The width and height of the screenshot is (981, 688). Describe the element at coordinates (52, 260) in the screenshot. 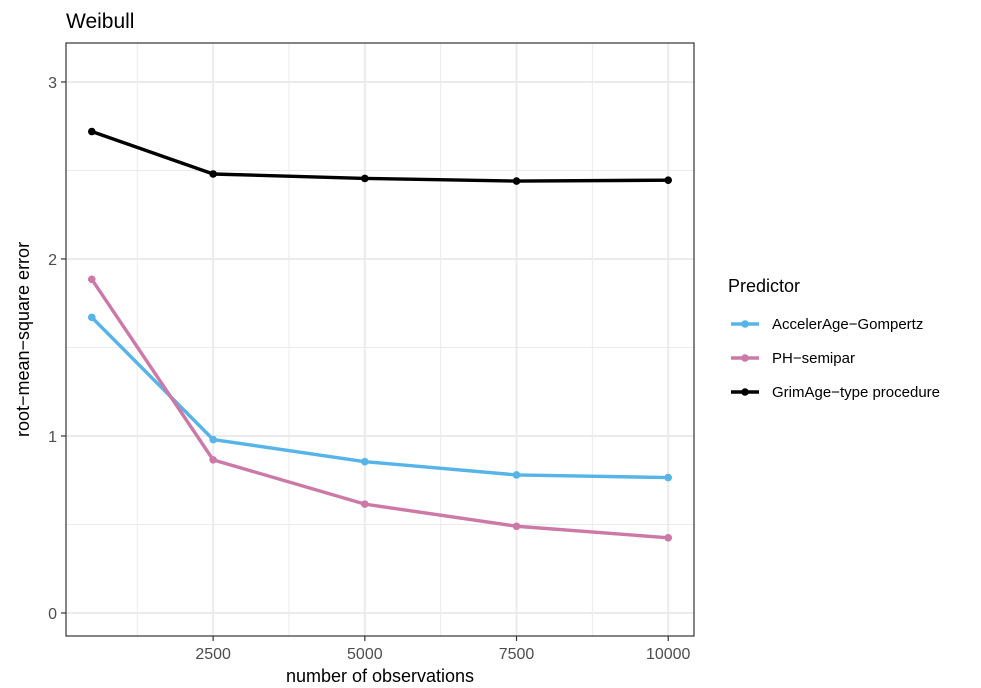

I see `y-tick-label: 2` at that location.